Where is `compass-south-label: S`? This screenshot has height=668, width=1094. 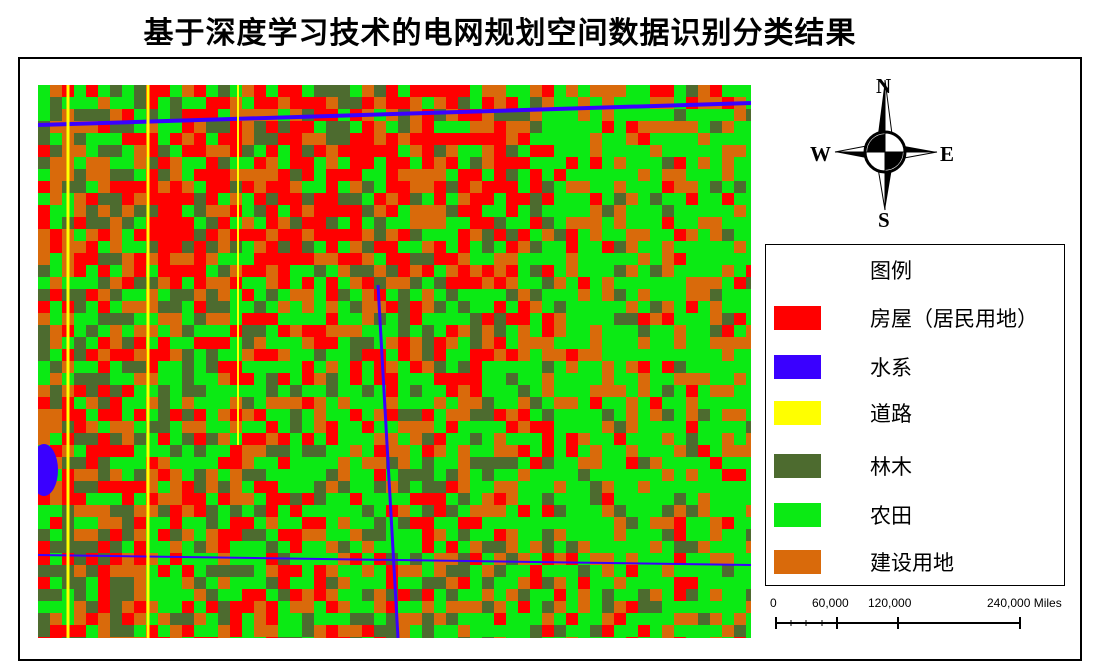 compass-south-label: S is located at coordinates (884, 220).